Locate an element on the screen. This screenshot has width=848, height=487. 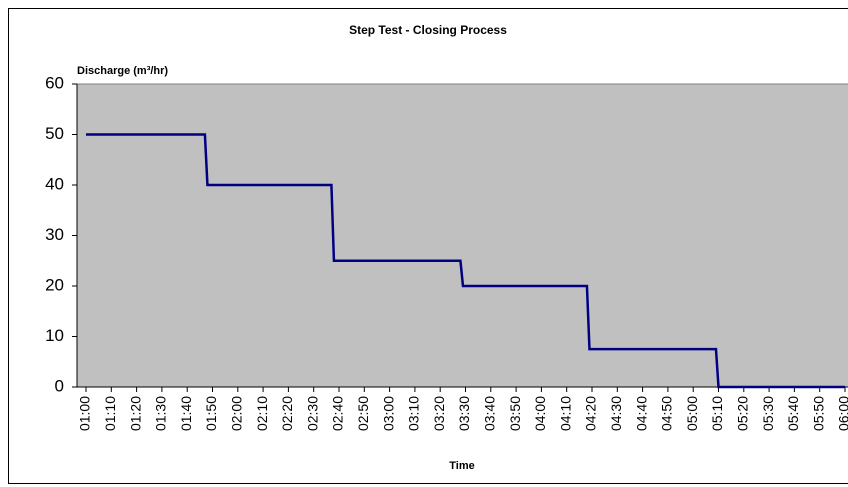
x-tick-label: 06:00 is located at coordinates (842, 413).